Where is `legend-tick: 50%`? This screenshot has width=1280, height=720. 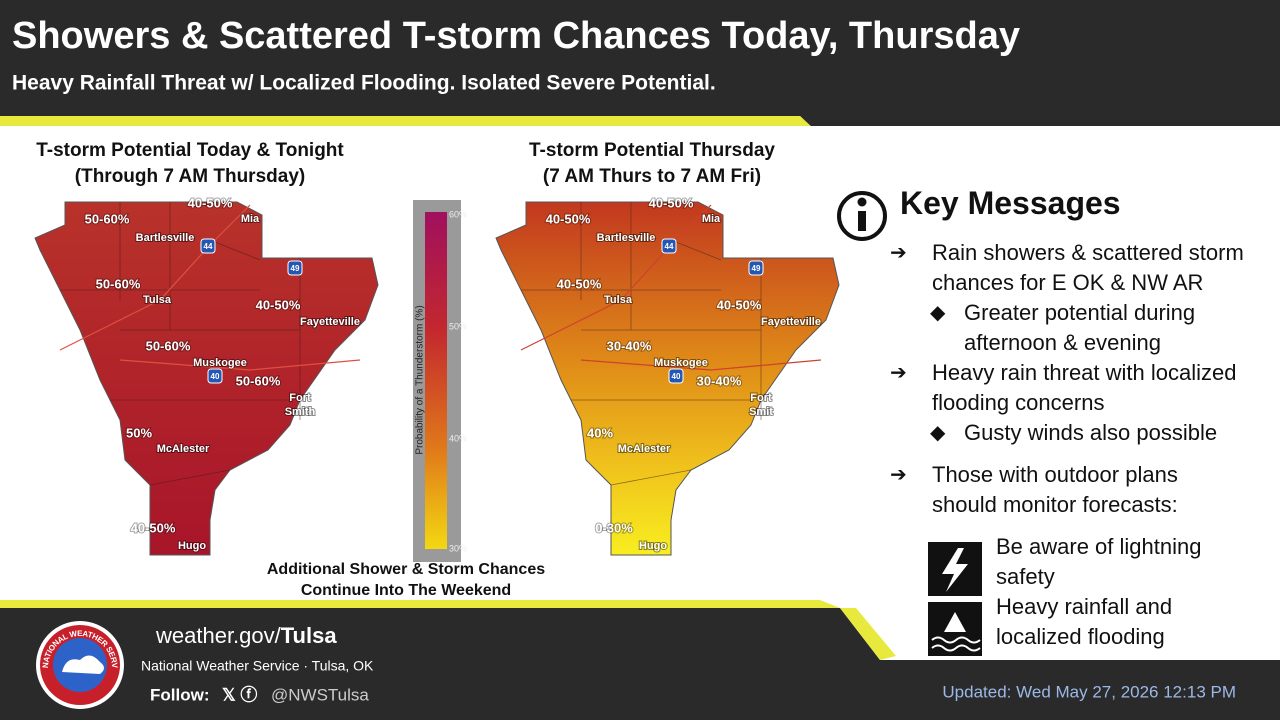
legend-tick: 50% is located at coordinates (458, 326).